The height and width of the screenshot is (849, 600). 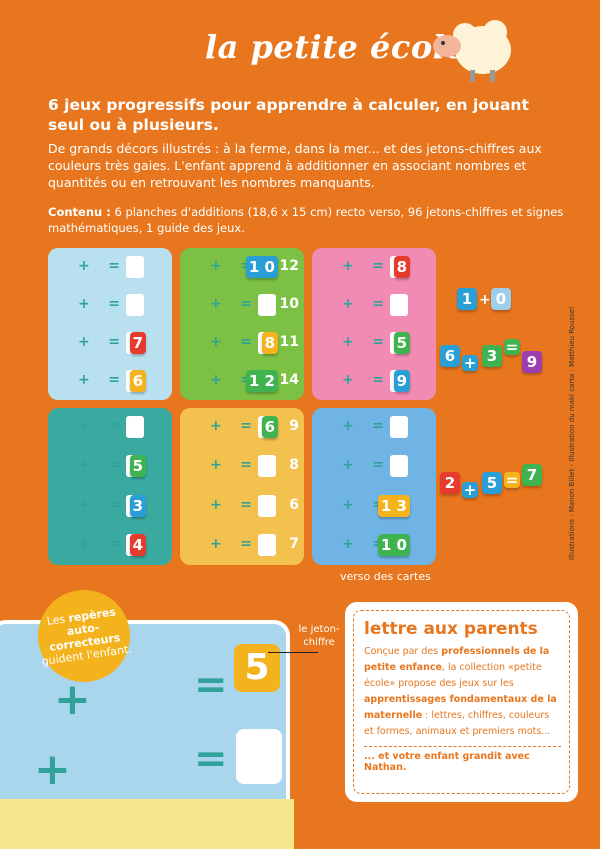 I want to click on card-row: + = 8 11, so click(x=242, y=343).